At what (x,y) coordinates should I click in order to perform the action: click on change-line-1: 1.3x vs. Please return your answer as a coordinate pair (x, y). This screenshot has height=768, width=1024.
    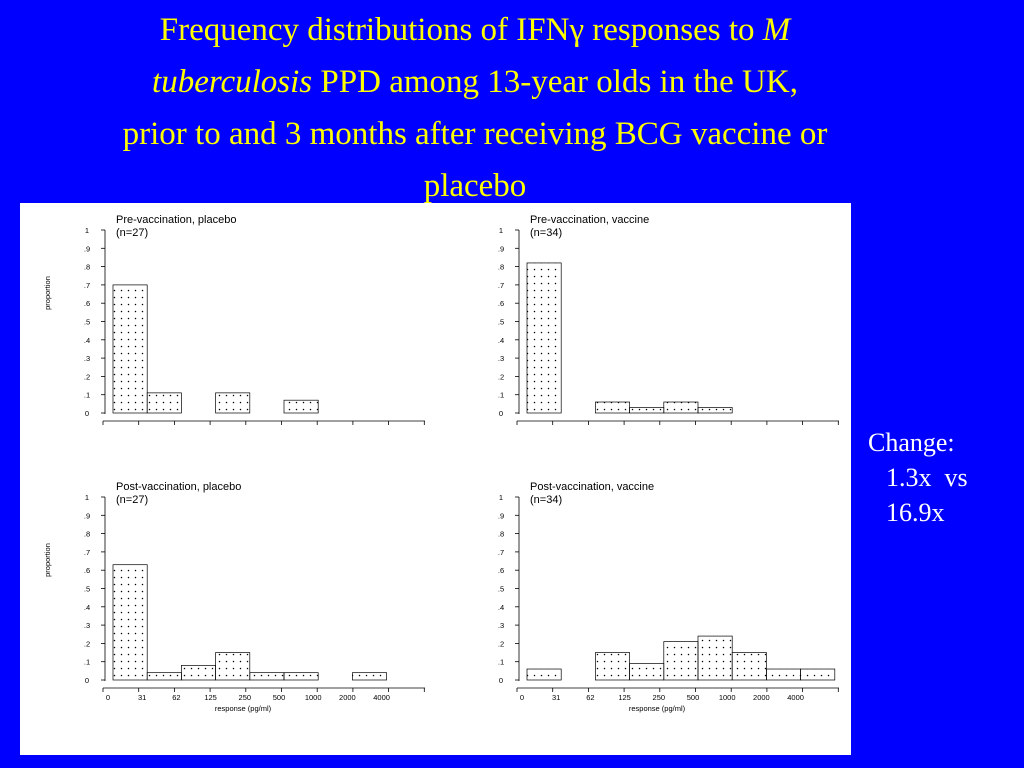
    Looking at the image, I should click on (927, 477).